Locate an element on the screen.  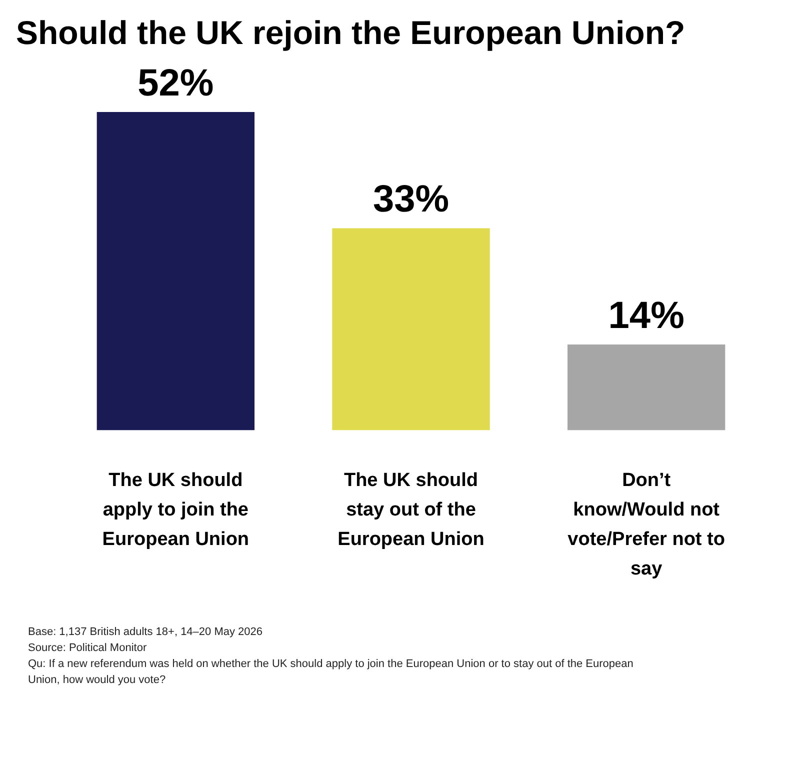
text: Base: 1,137 British adults 18+, 14–20 May 2026 is located at coordinates (146, 632).